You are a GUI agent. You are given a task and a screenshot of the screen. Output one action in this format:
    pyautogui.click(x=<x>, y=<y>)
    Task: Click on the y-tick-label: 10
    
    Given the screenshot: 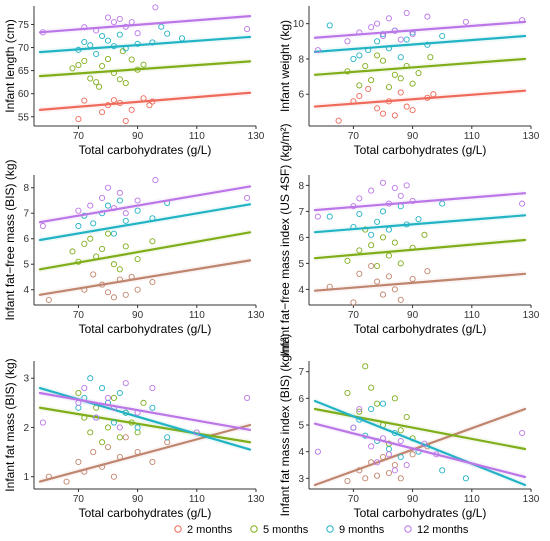 What is the action you would take?
    pyautogui.click(x=299, y=24)
    